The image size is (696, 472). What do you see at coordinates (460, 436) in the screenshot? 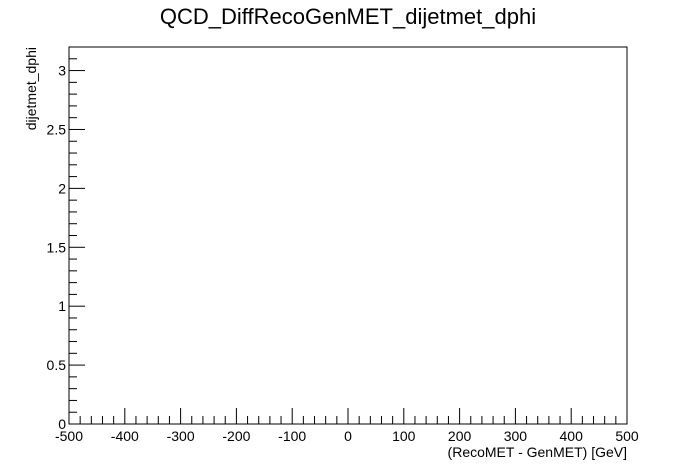
I see `x-tick-label: 200` at bounding box center [460, 436].